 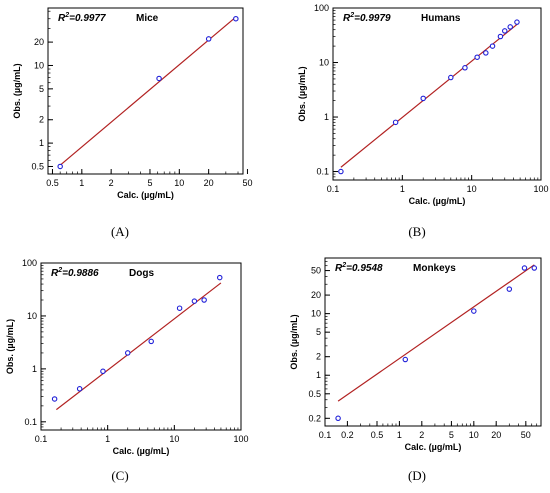 I want to click on r2-annotation: R2=0.9548, so click(x=359, y=268).